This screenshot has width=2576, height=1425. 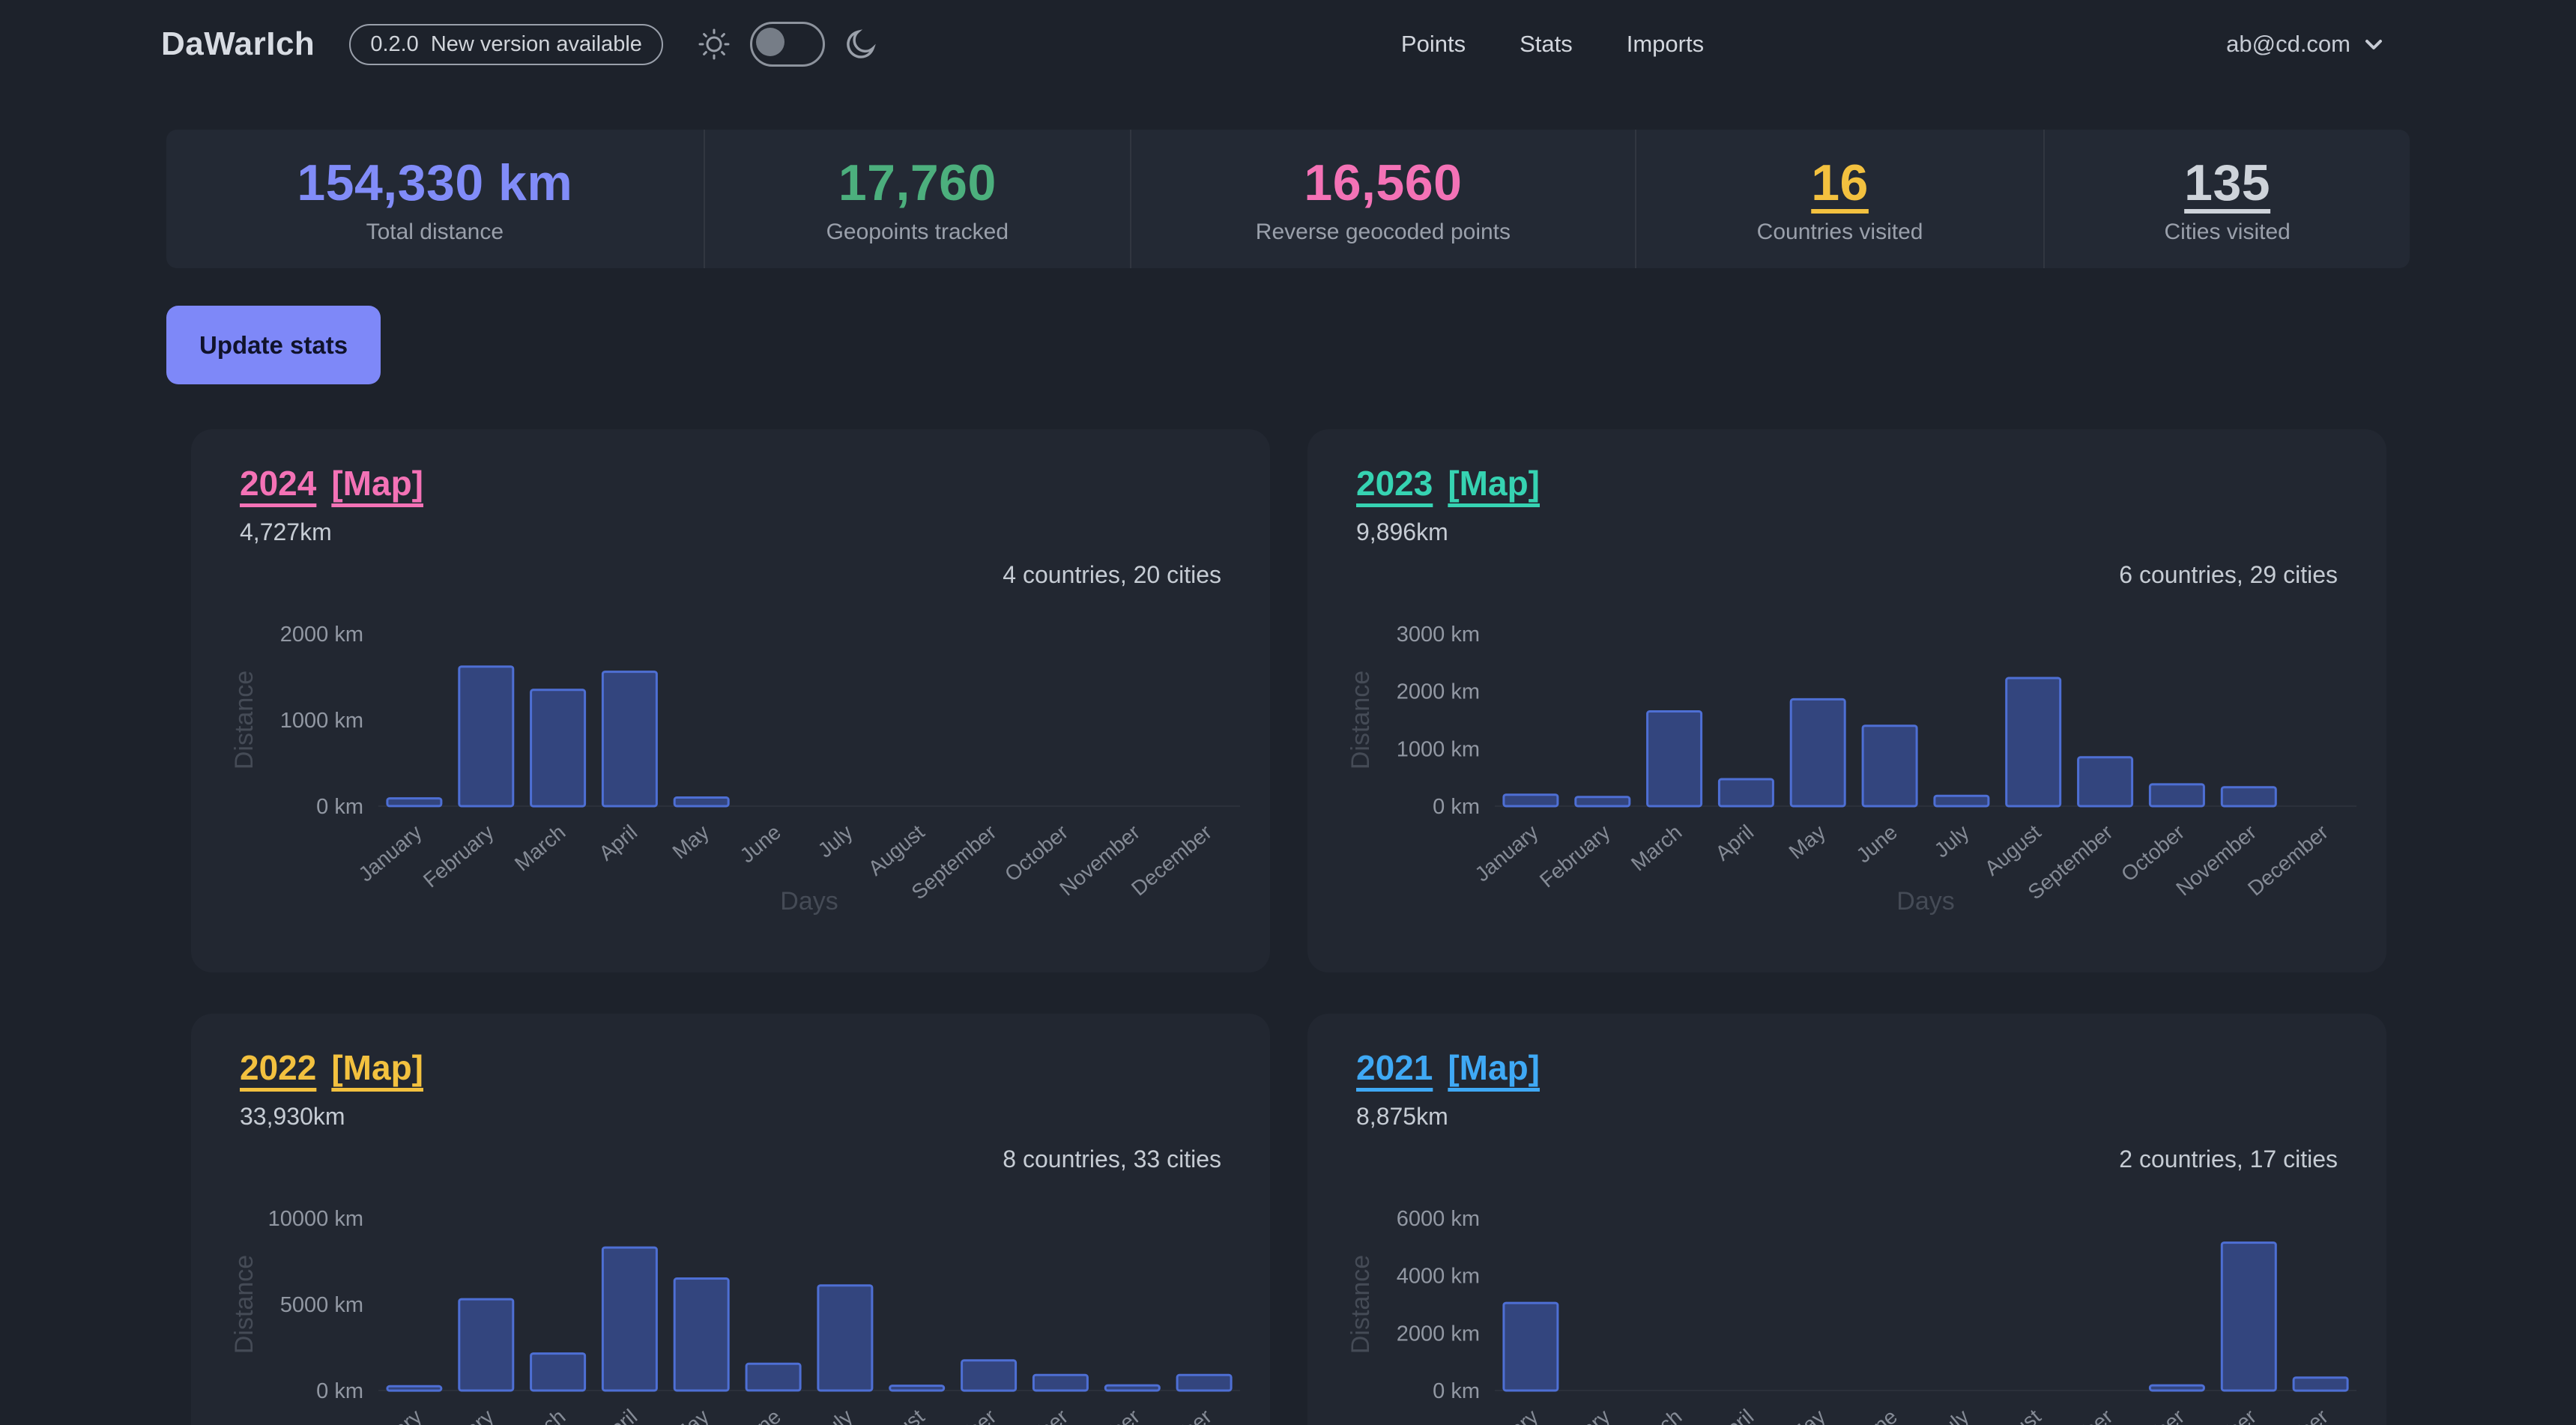 I want to click on stat-cities-visited-label: Cities visited, so click(x=2227, y=232).